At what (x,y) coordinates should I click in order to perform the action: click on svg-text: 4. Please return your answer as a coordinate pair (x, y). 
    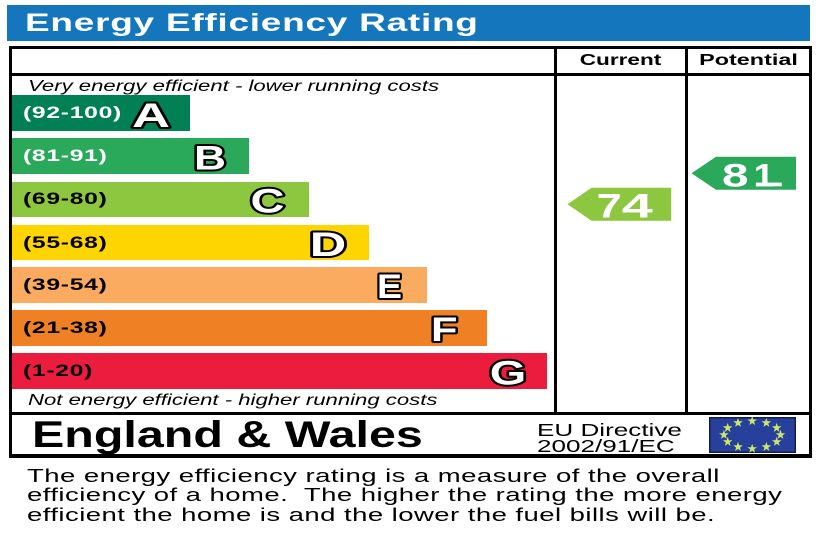
    Looking at the image, I should click on (637, 205).